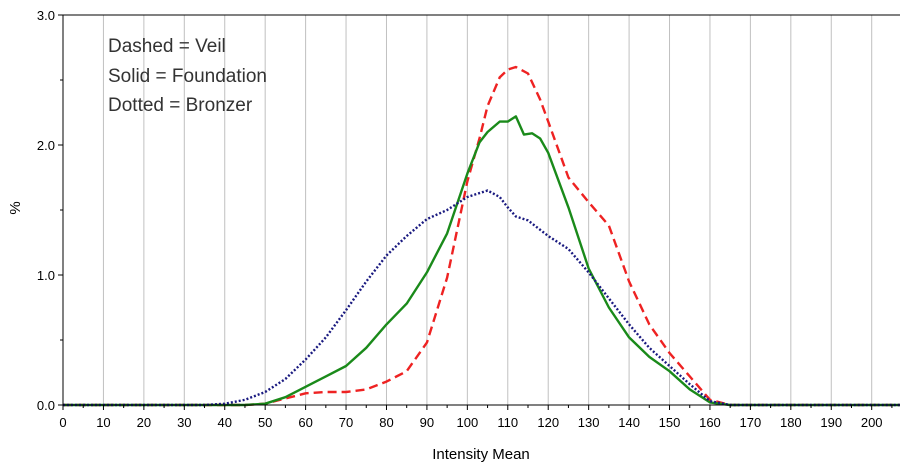 This screenshot has height=466, width=901. Describe the element at coordinates (427, 422) in the screenshot. I see `x-tick-label-90: 90` at that location.